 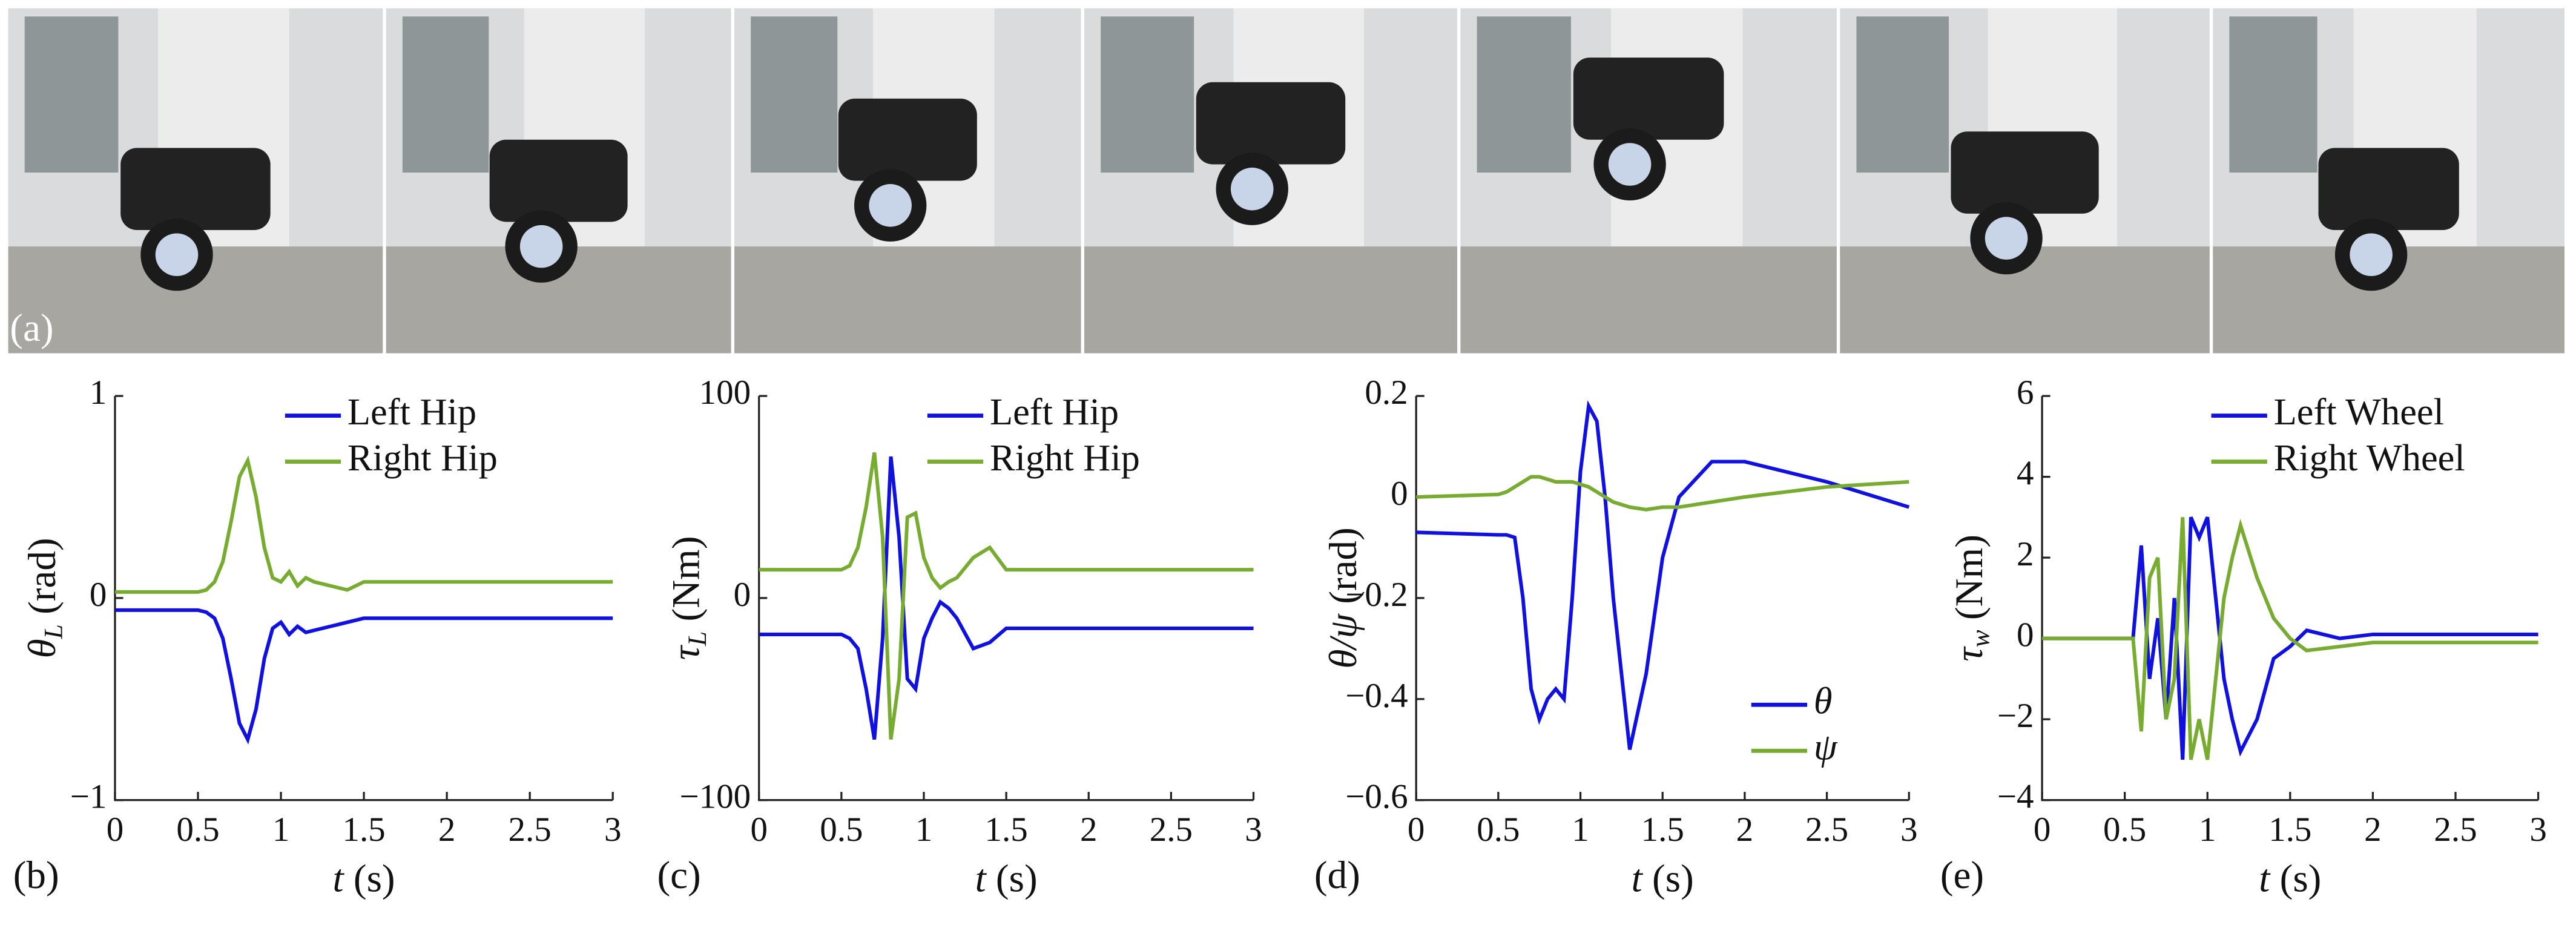 What do you see at coordinates (1377, 797) in the screenshot?
I see `y-tick-label: −0.6` at bounding box center [1377, 797].